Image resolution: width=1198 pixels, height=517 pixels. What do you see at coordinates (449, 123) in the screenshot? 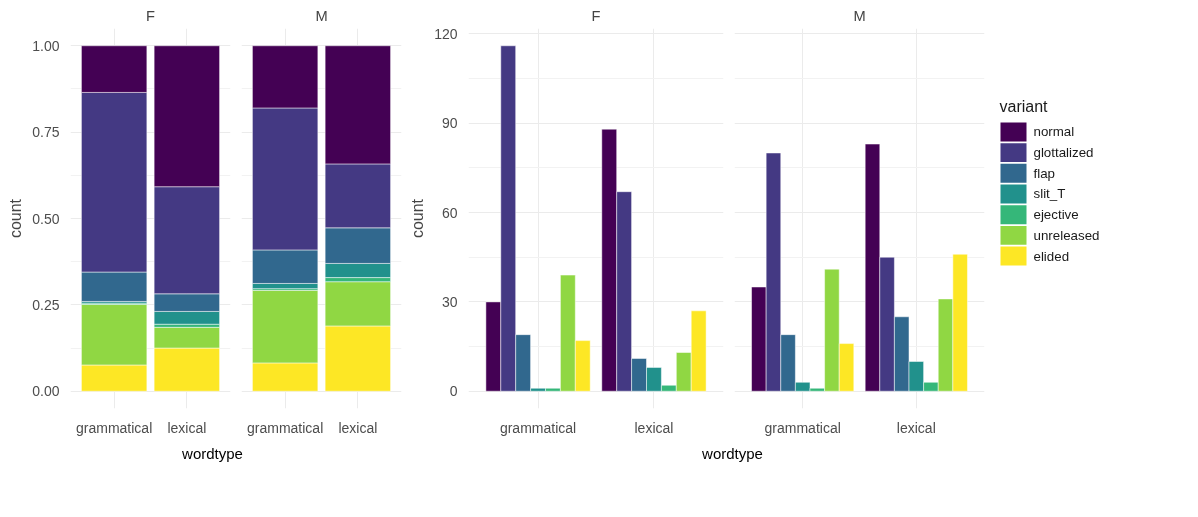
I see `y-tick-label: 90` at bounding box center [449, 123].